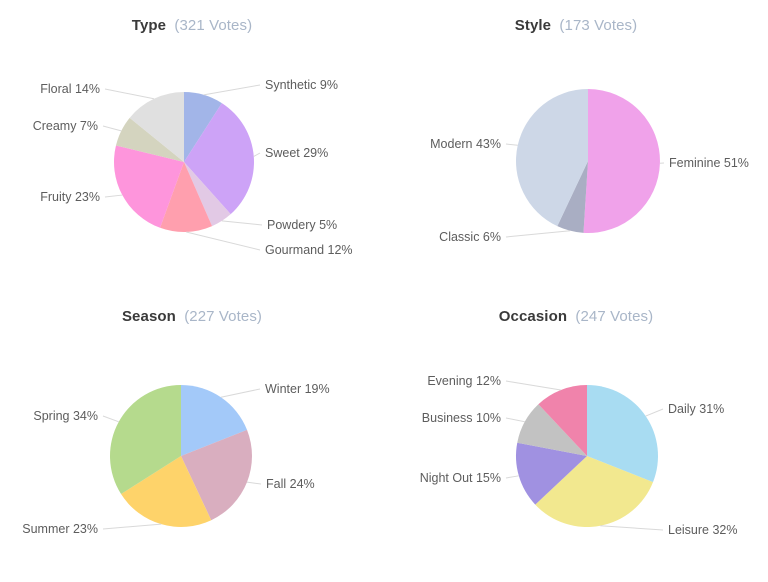  What do you see at coordinates (533, 385) in the screenshot?
I see `leader-line-evening` at bounding box center [533, 385].